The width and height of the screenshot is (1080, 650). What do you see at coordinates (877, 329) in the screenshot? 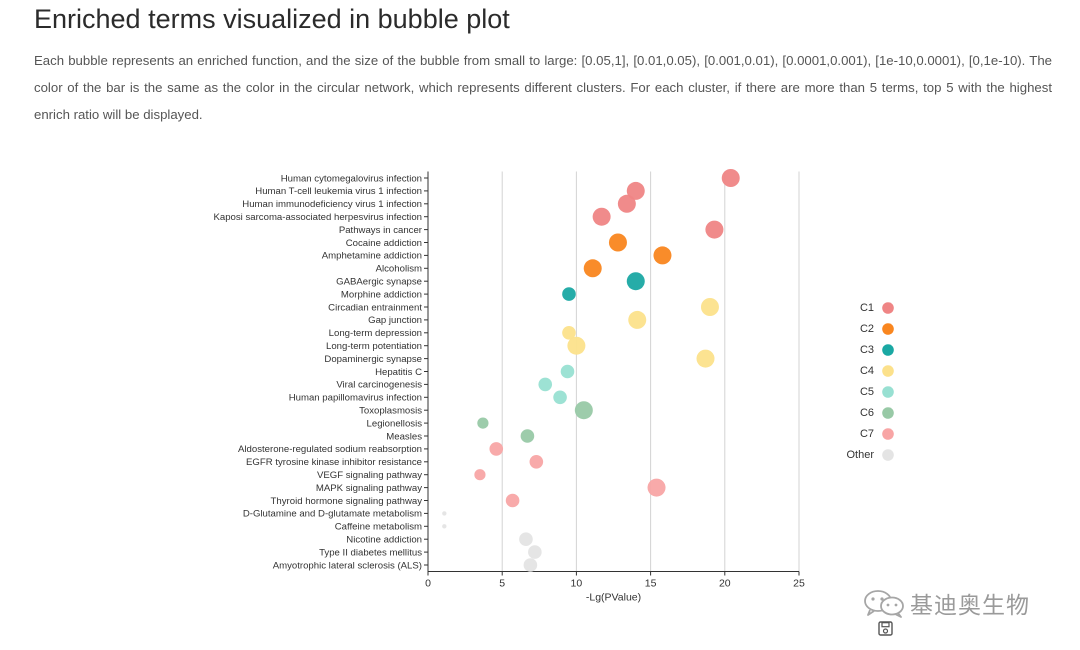
I see `legend-item: C2` at bounding box center [877, 329].